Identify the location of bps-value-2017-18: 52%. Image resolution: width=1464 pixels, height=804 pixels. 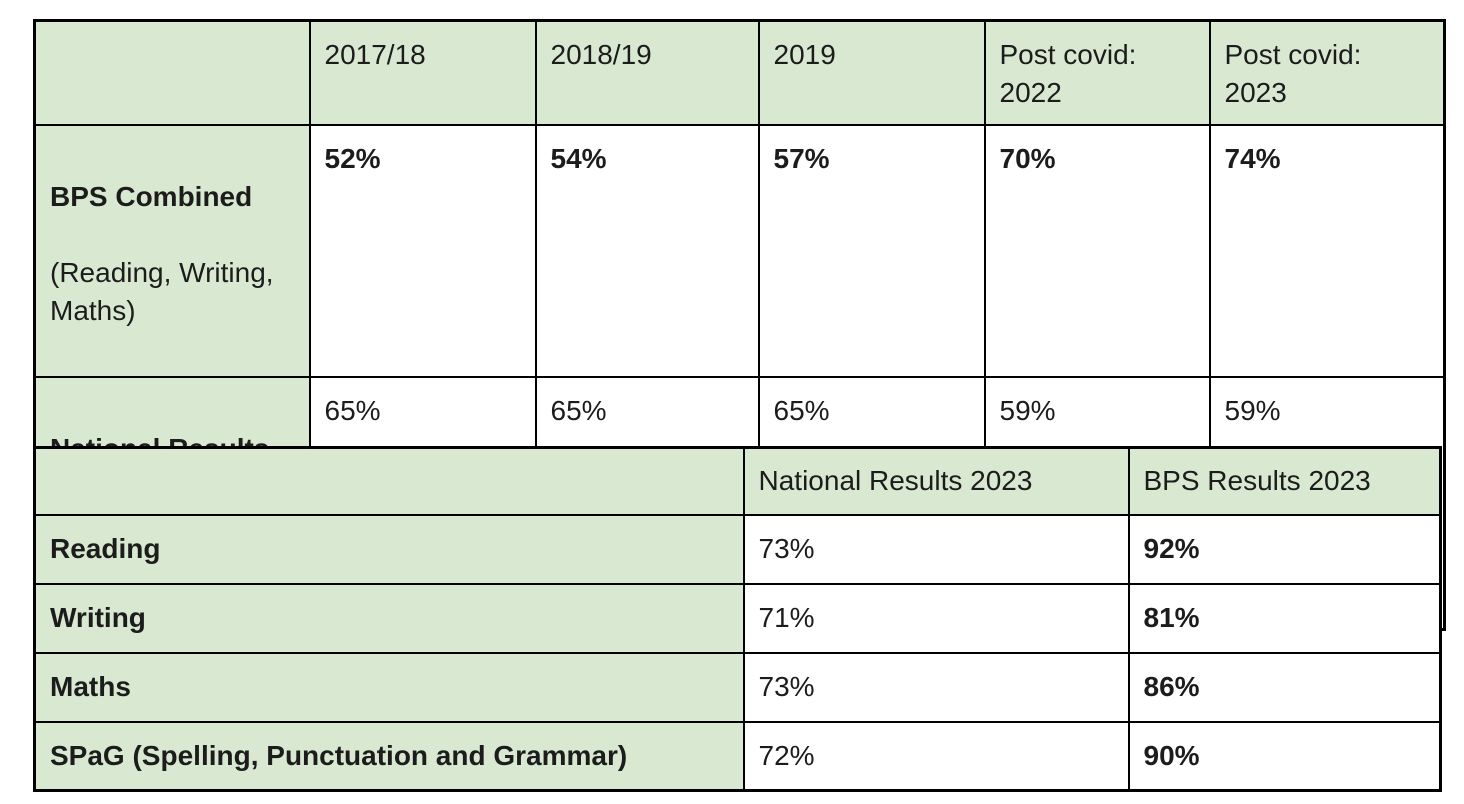
(422, 250).